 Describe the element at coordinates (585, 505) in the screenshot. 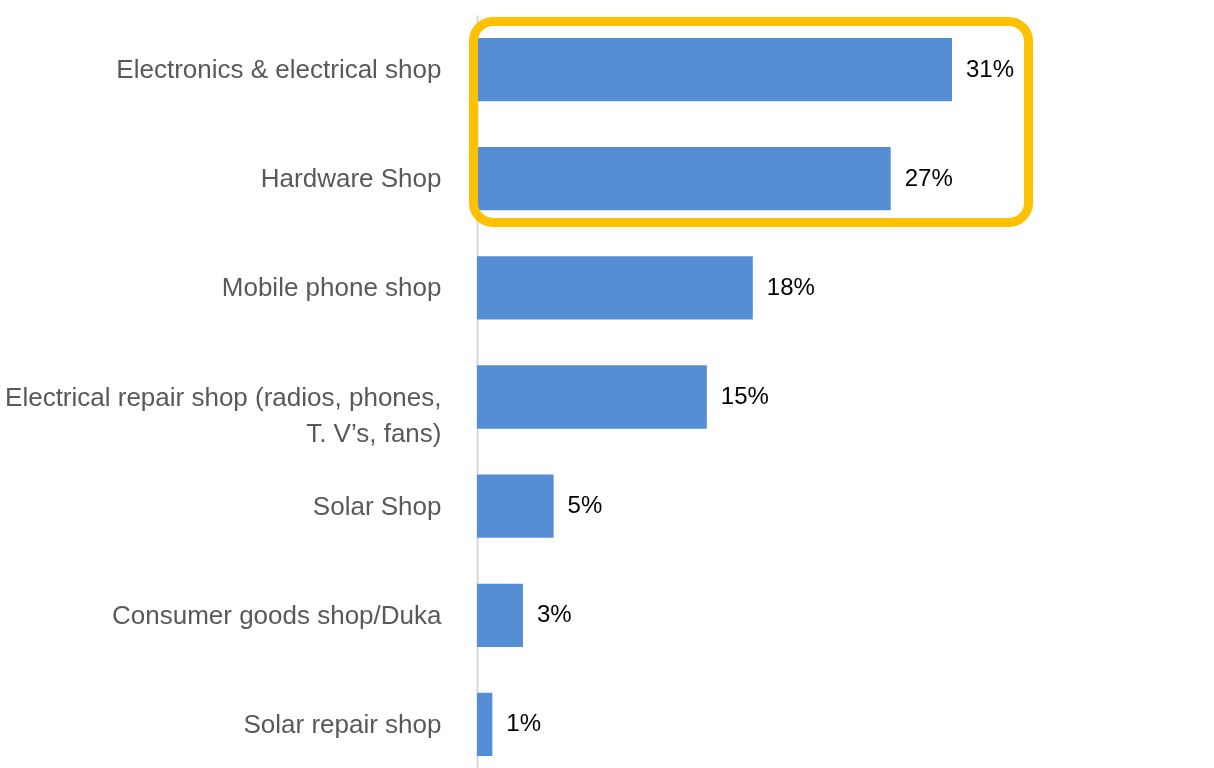

I see `data-label: 5%` at that location.